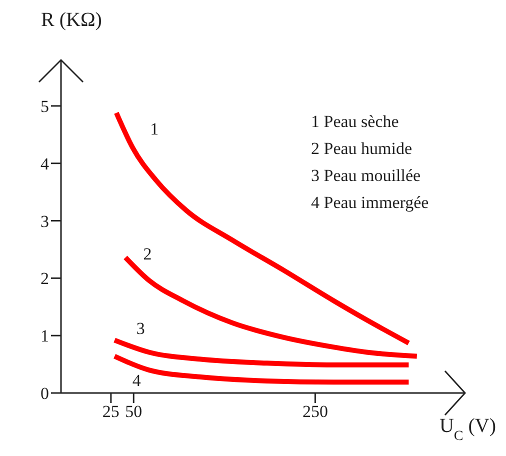 The height and width of the screenshot is (456, 506). What do you see at coordinates (45, 164) in the screenshot?
I see `y-tick-label: 4` at bounding box center [45, 164].